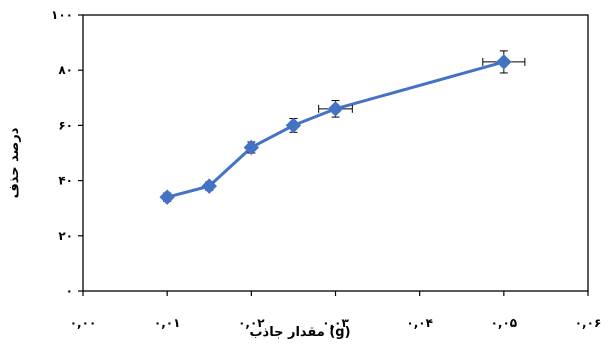 The width and height of the screenshot is (609, 344). I want to click on x-tick-label: ۰,۰۲, so click(251, 323).